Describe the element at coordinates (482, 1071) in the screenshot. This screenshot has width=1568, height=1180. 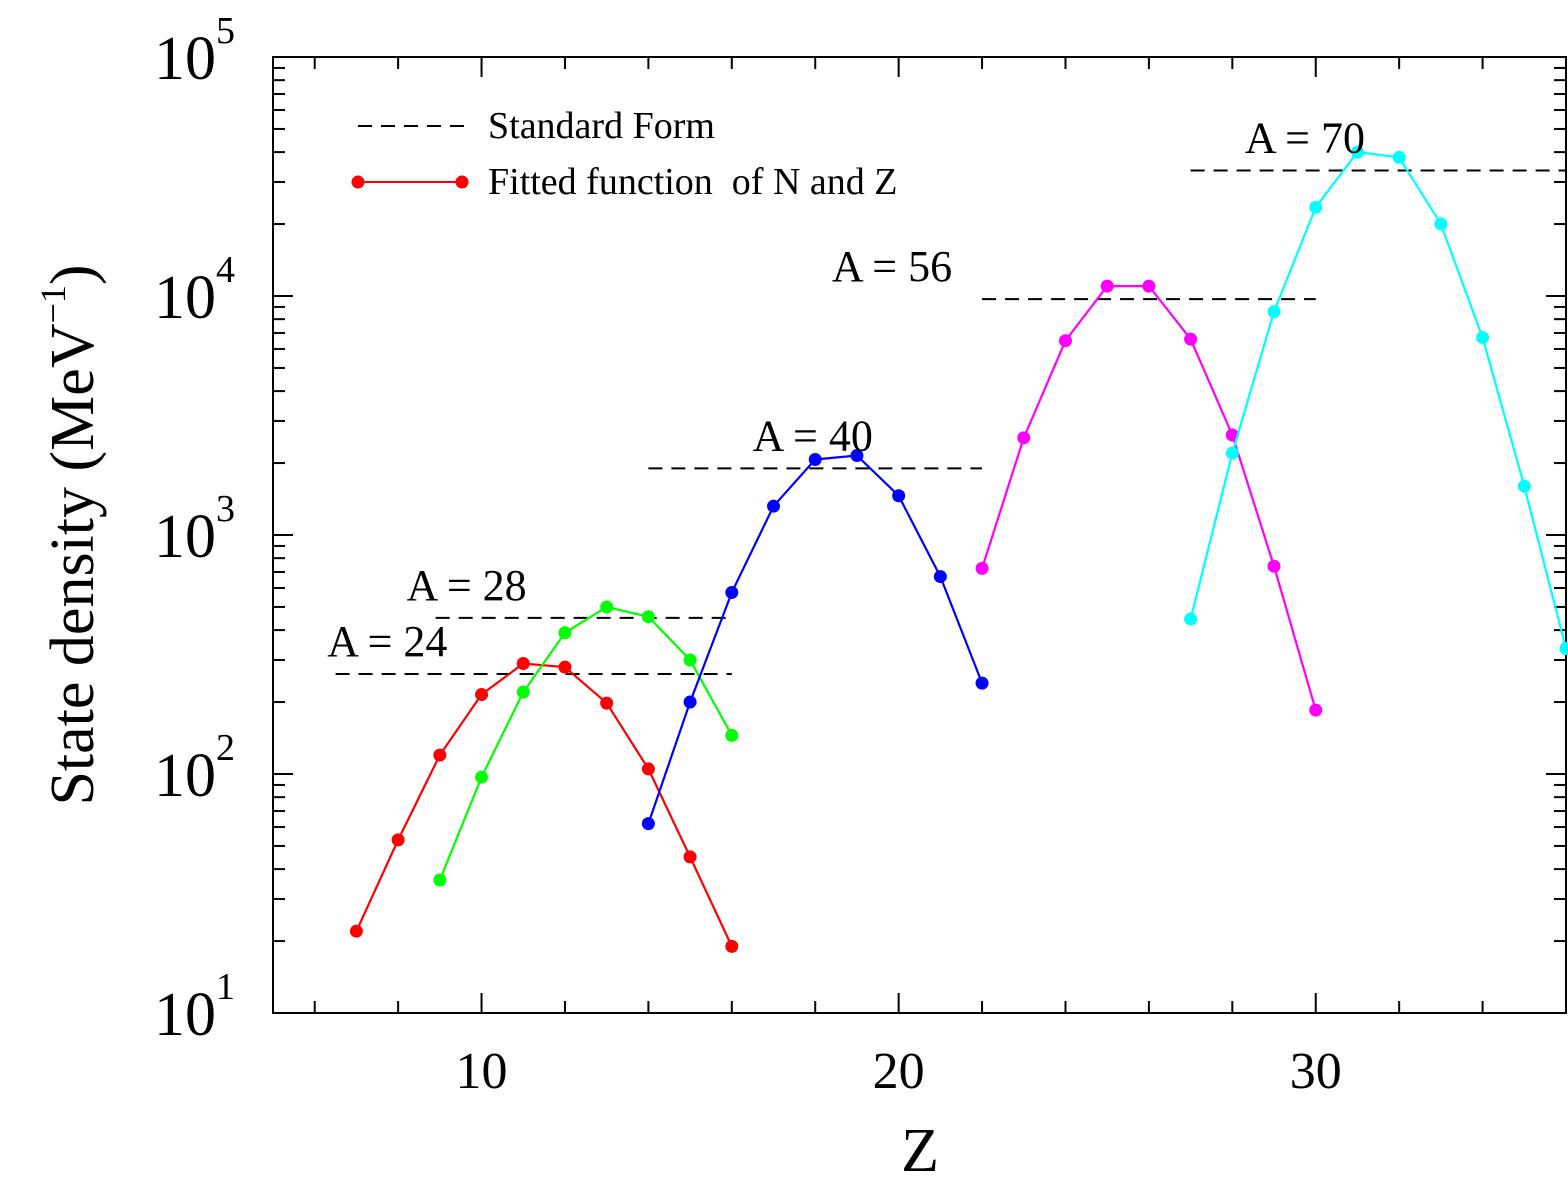
I see `x-tick-label: 10` at that location.